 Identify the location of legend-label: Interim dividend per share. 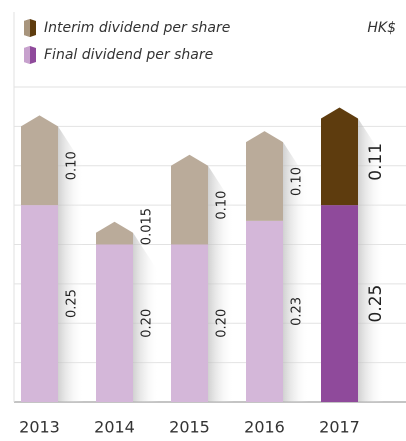
(137, 28).